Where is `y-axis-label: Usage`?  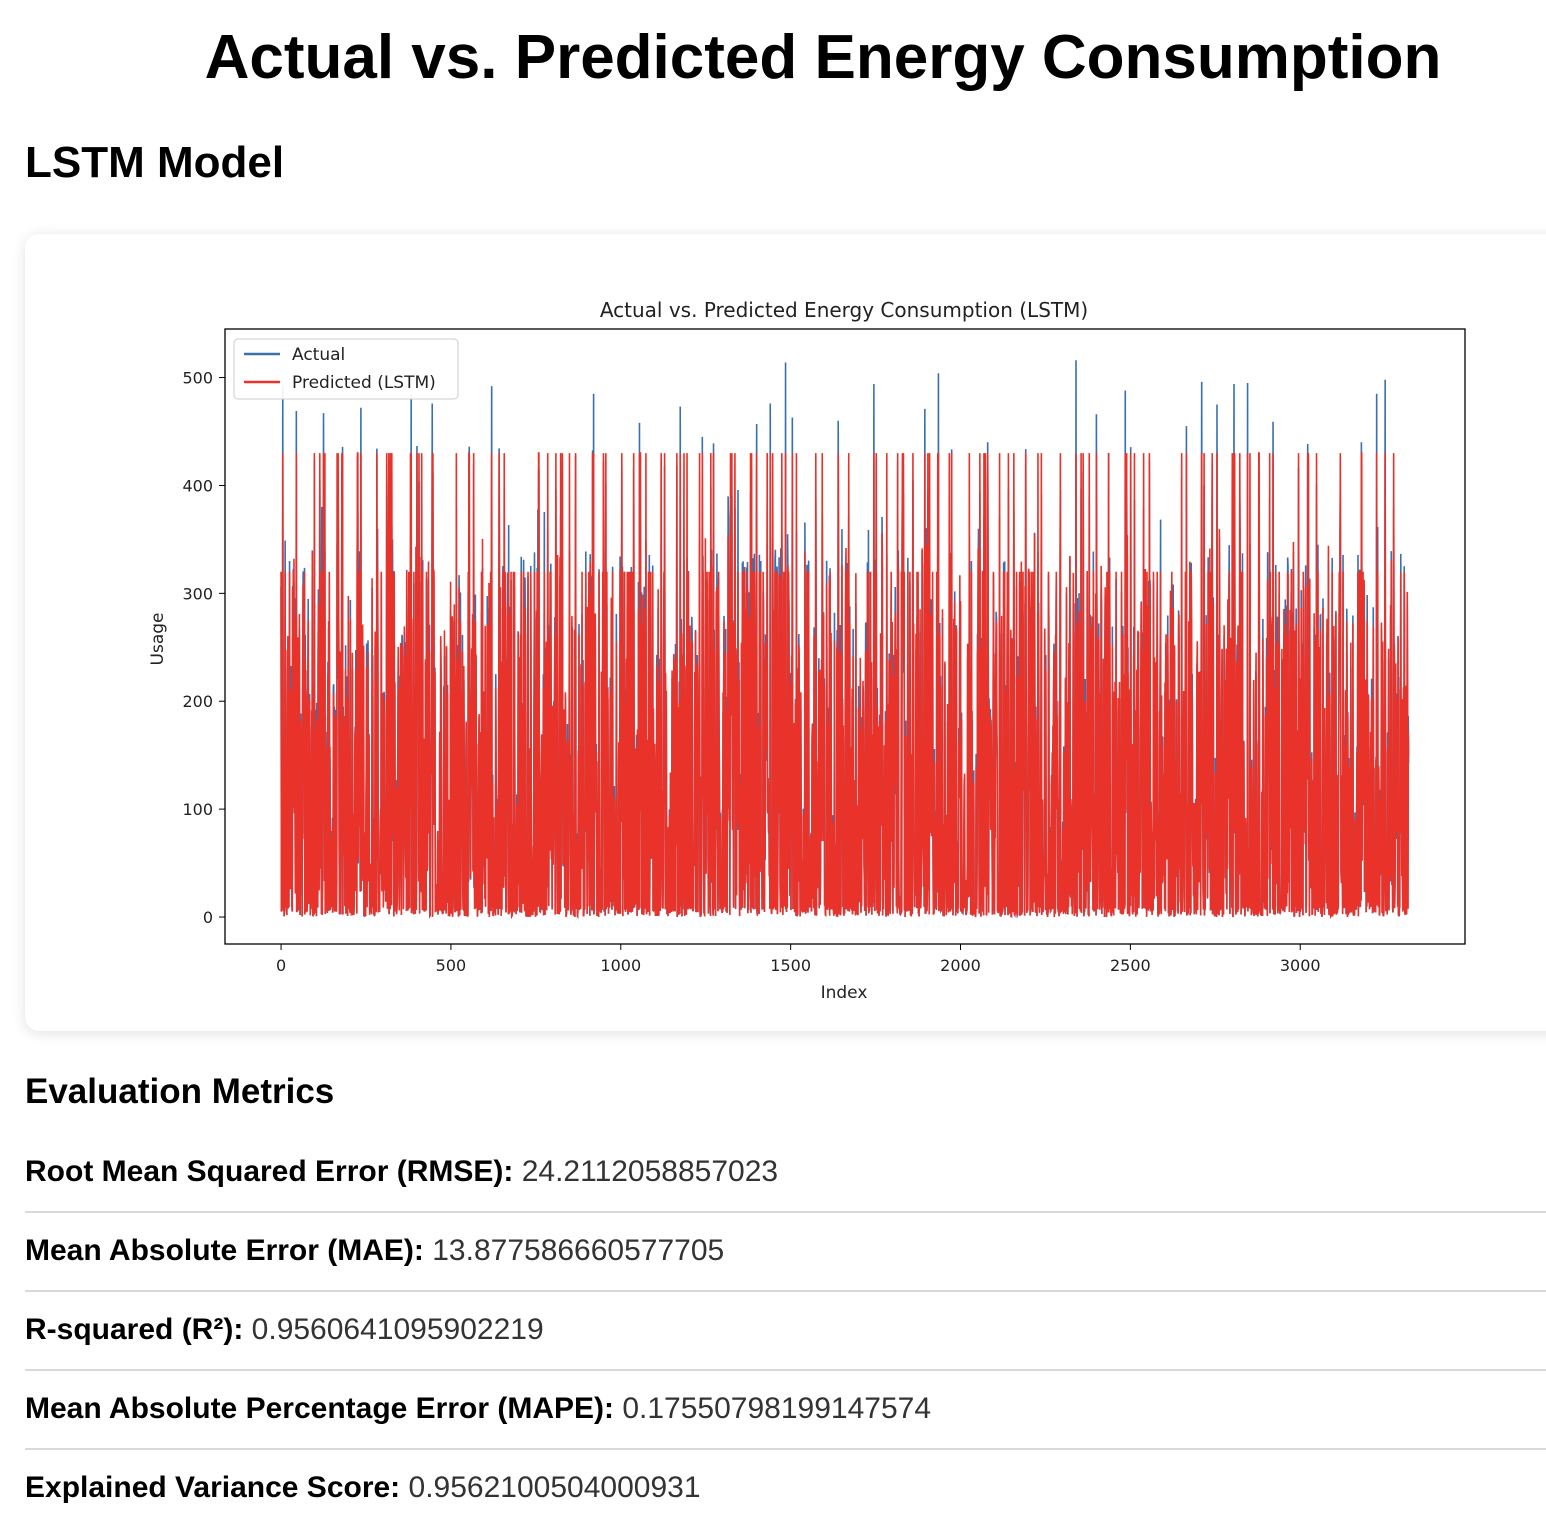 y-axis-label: Usage is located at coordinates (158, 639).